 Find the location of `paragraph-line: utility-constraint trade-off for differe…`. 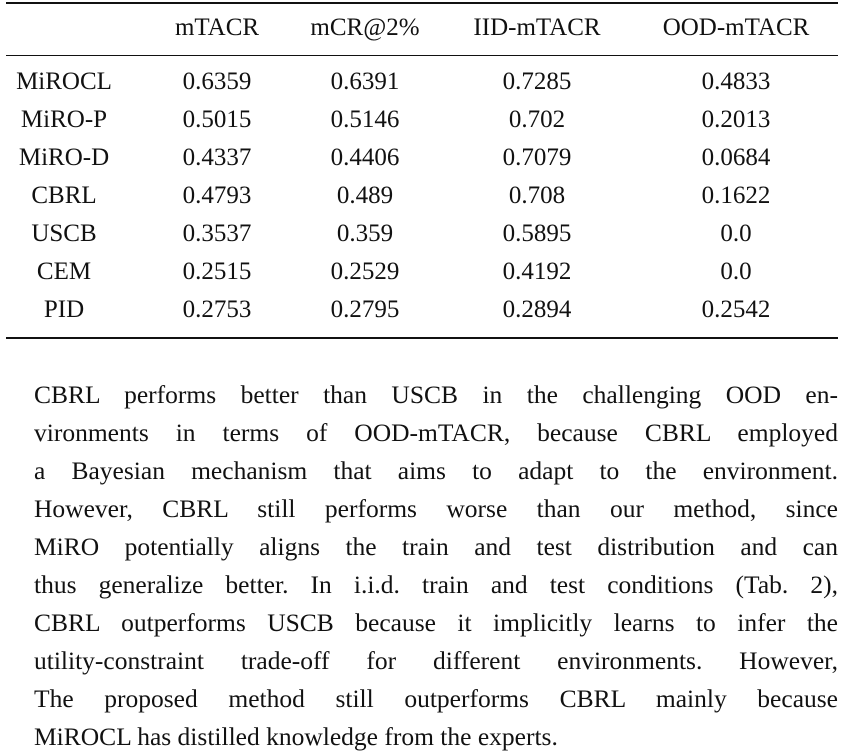

paragraph-line: utility-constraint trade-off for differe… is located at coordinates (436, 660).